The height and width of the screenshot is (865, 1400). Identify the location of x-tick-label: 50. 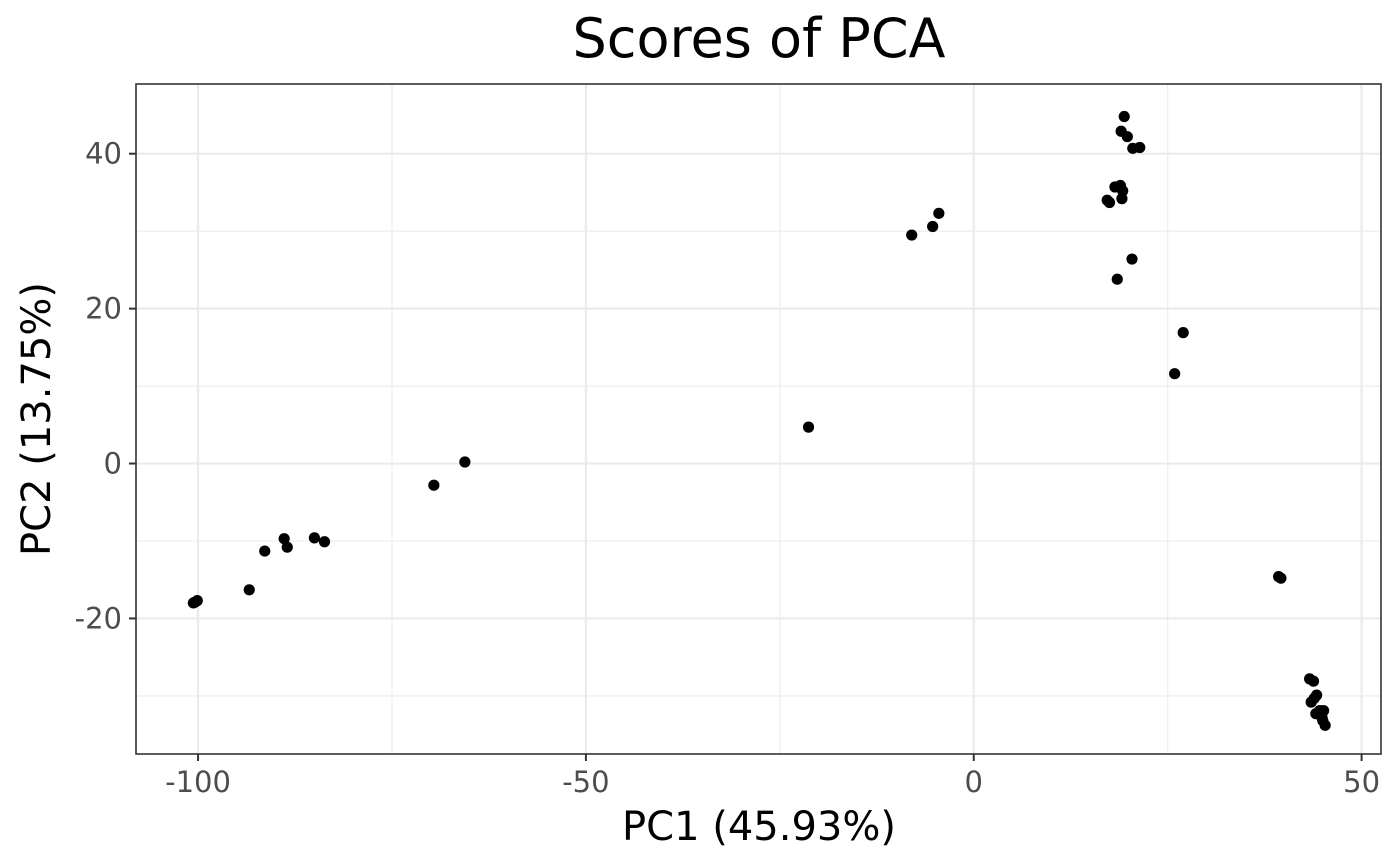
(1361, 782).